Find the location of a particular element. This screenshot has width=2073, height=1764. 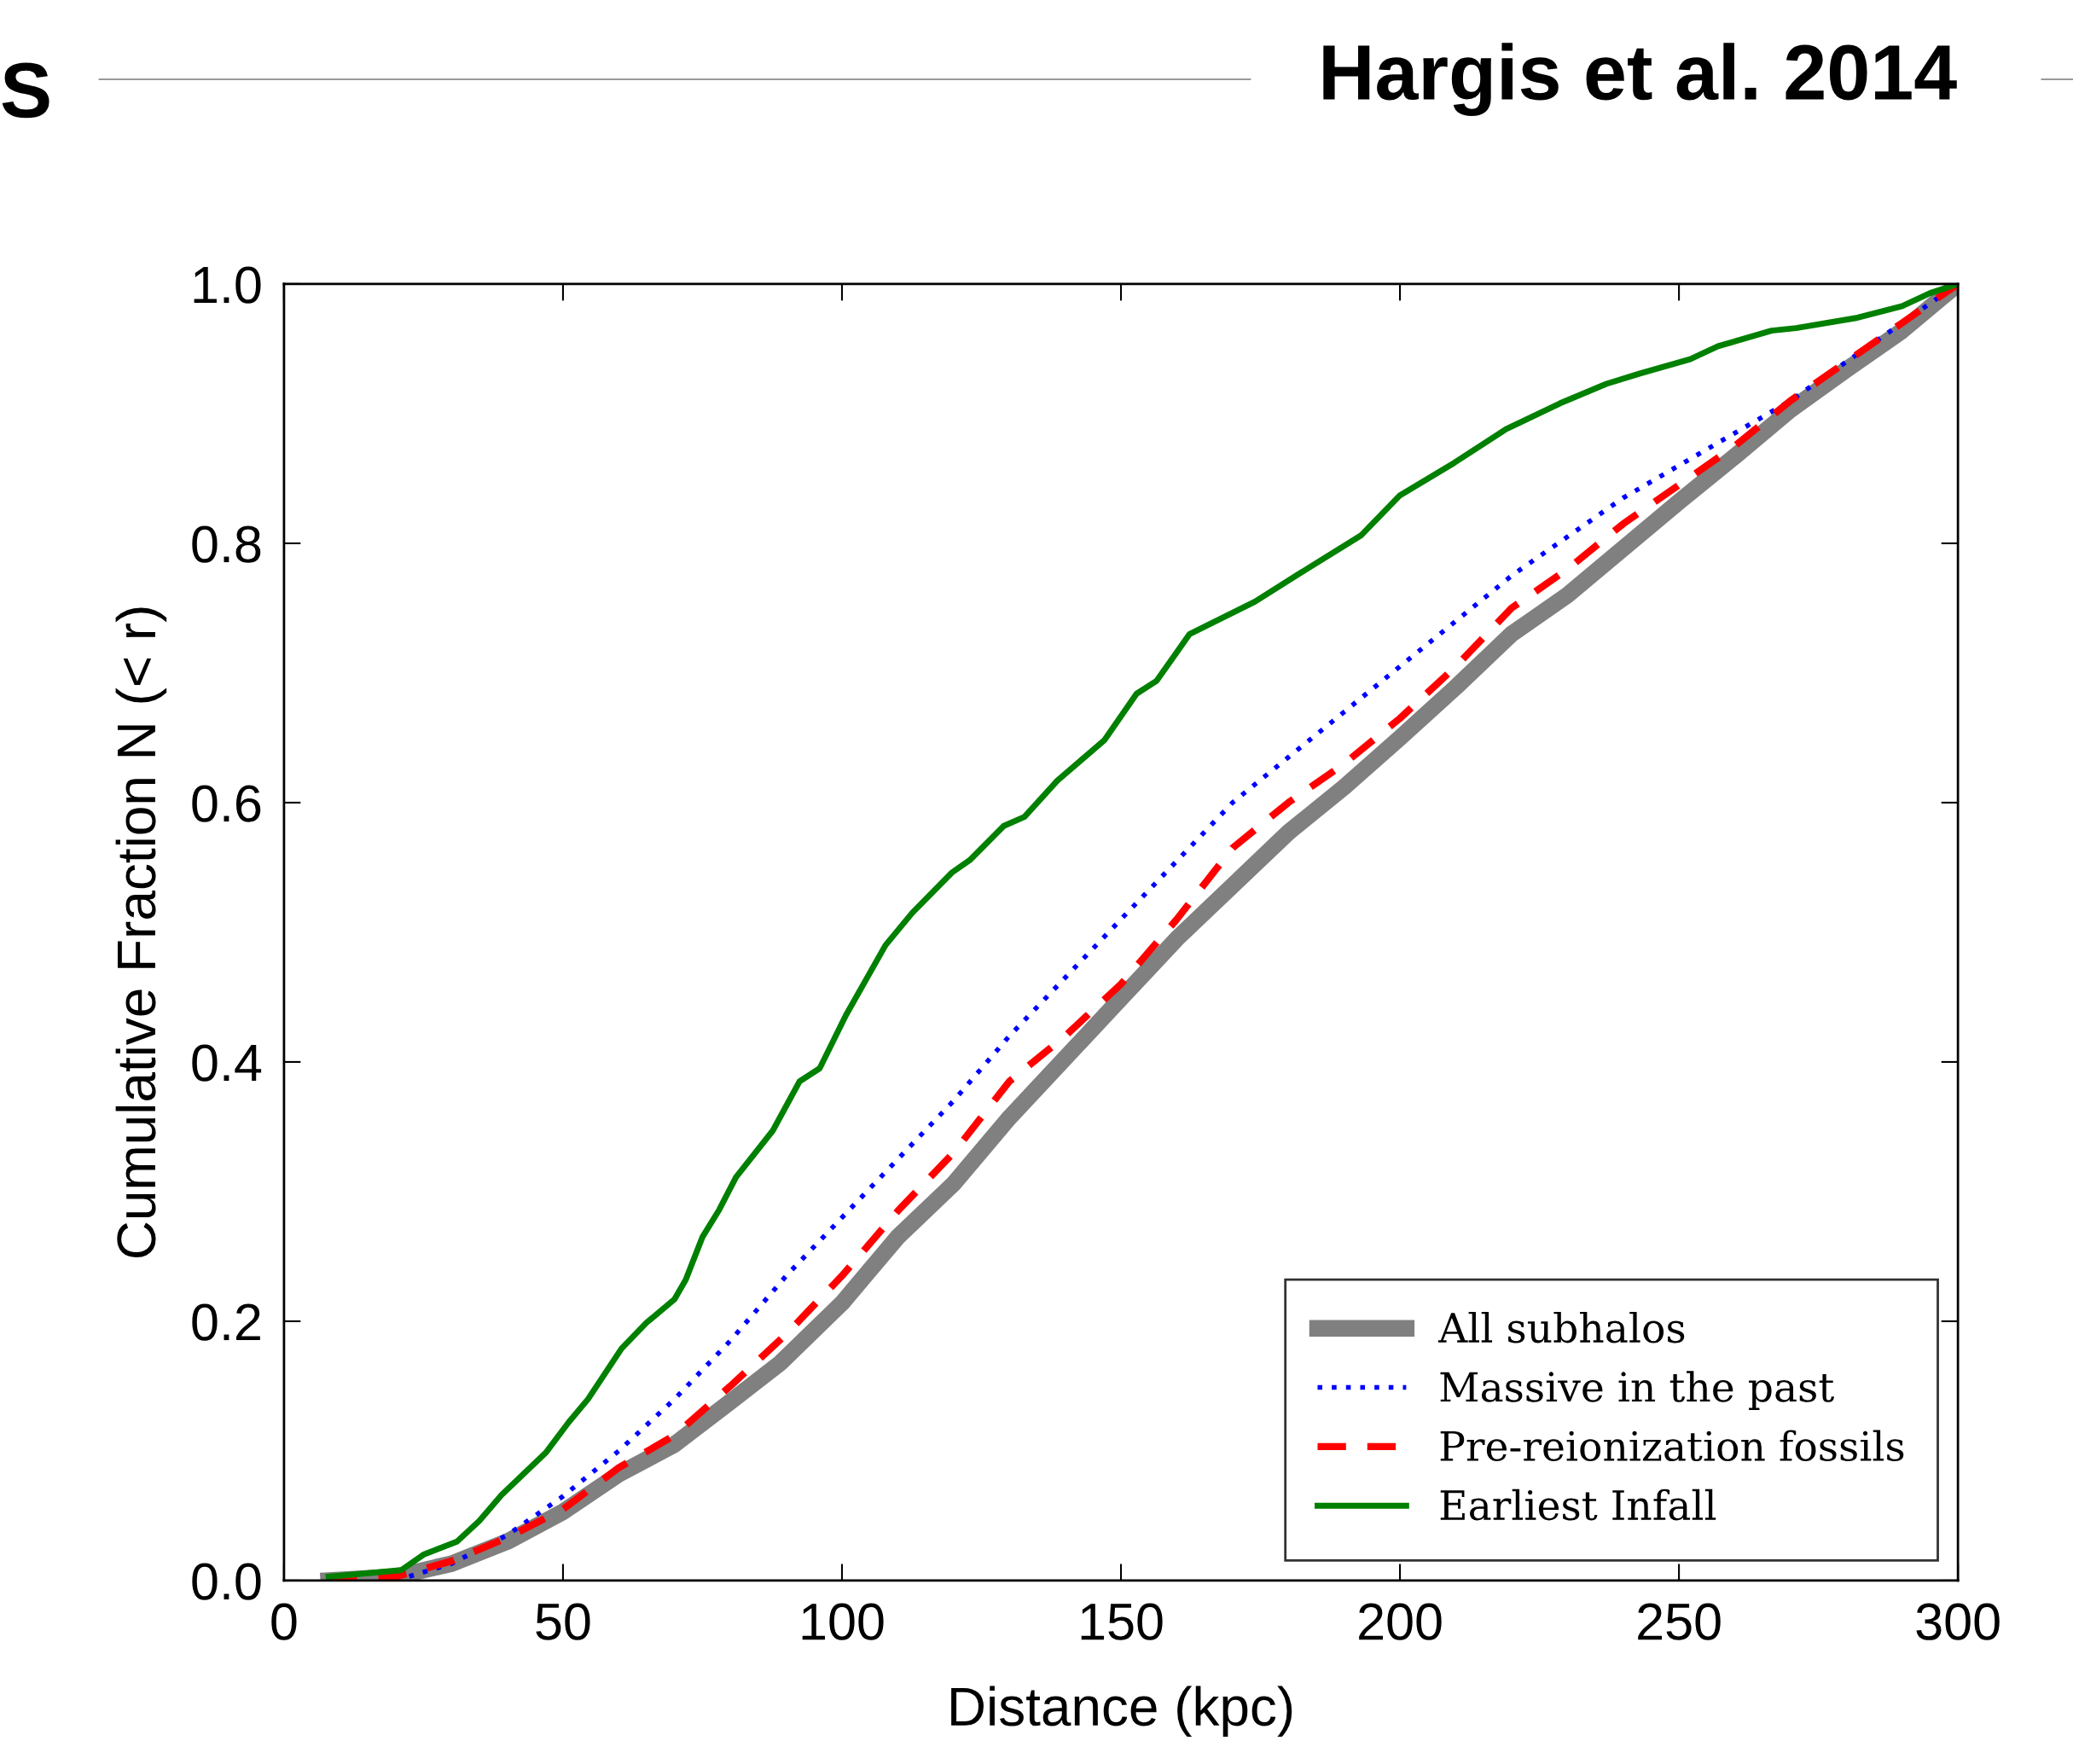

x-tick-label: 250 is located at coordinates (1679, 1621).